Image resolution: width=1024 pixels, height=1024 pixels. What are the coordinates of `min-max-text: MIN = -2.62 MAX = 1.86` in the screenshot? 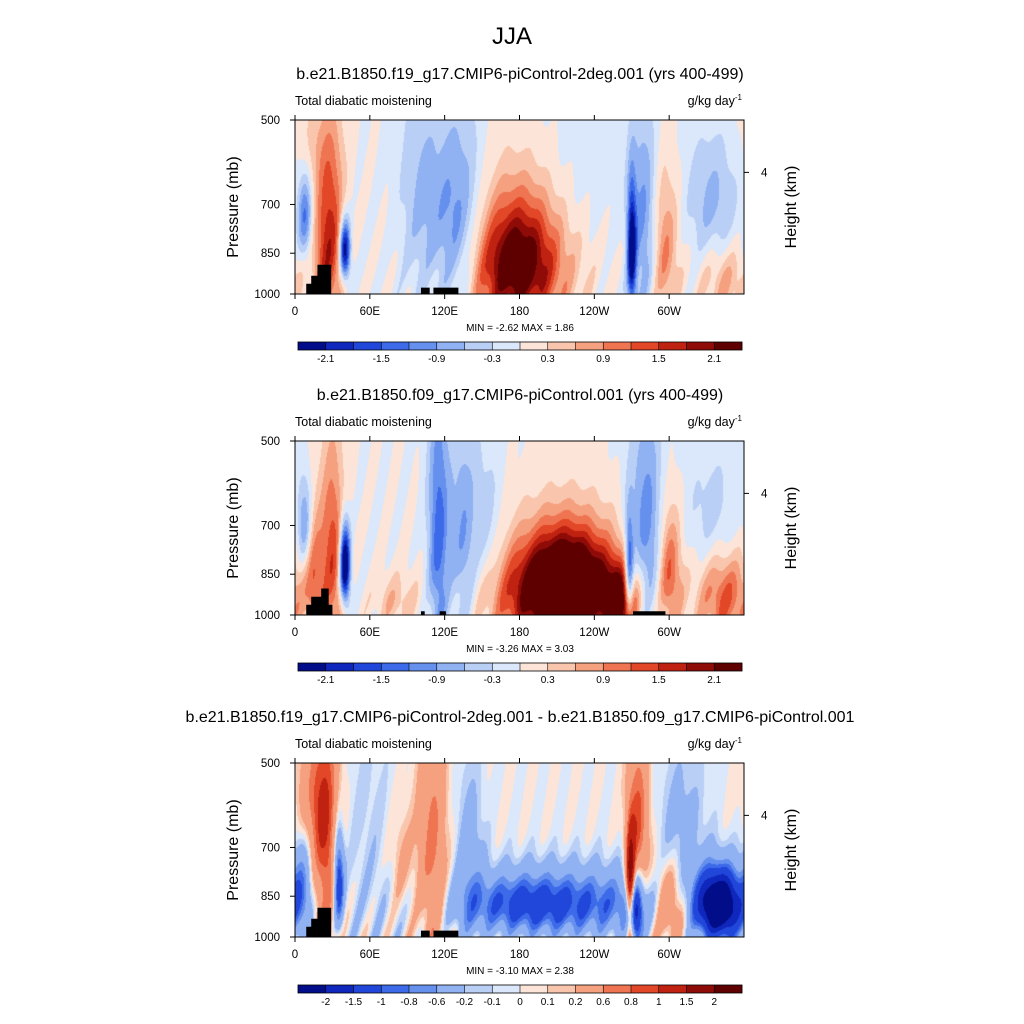 It's located at (520, 328).